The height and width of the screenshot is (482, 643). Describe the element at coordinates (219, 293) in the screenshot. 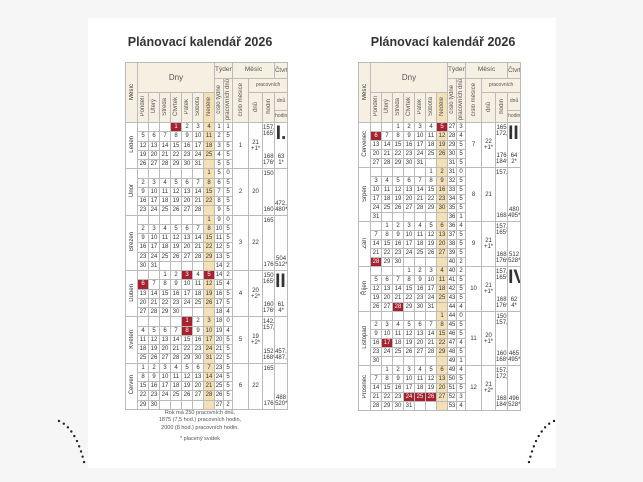

I see `week-number: 16` at that location.